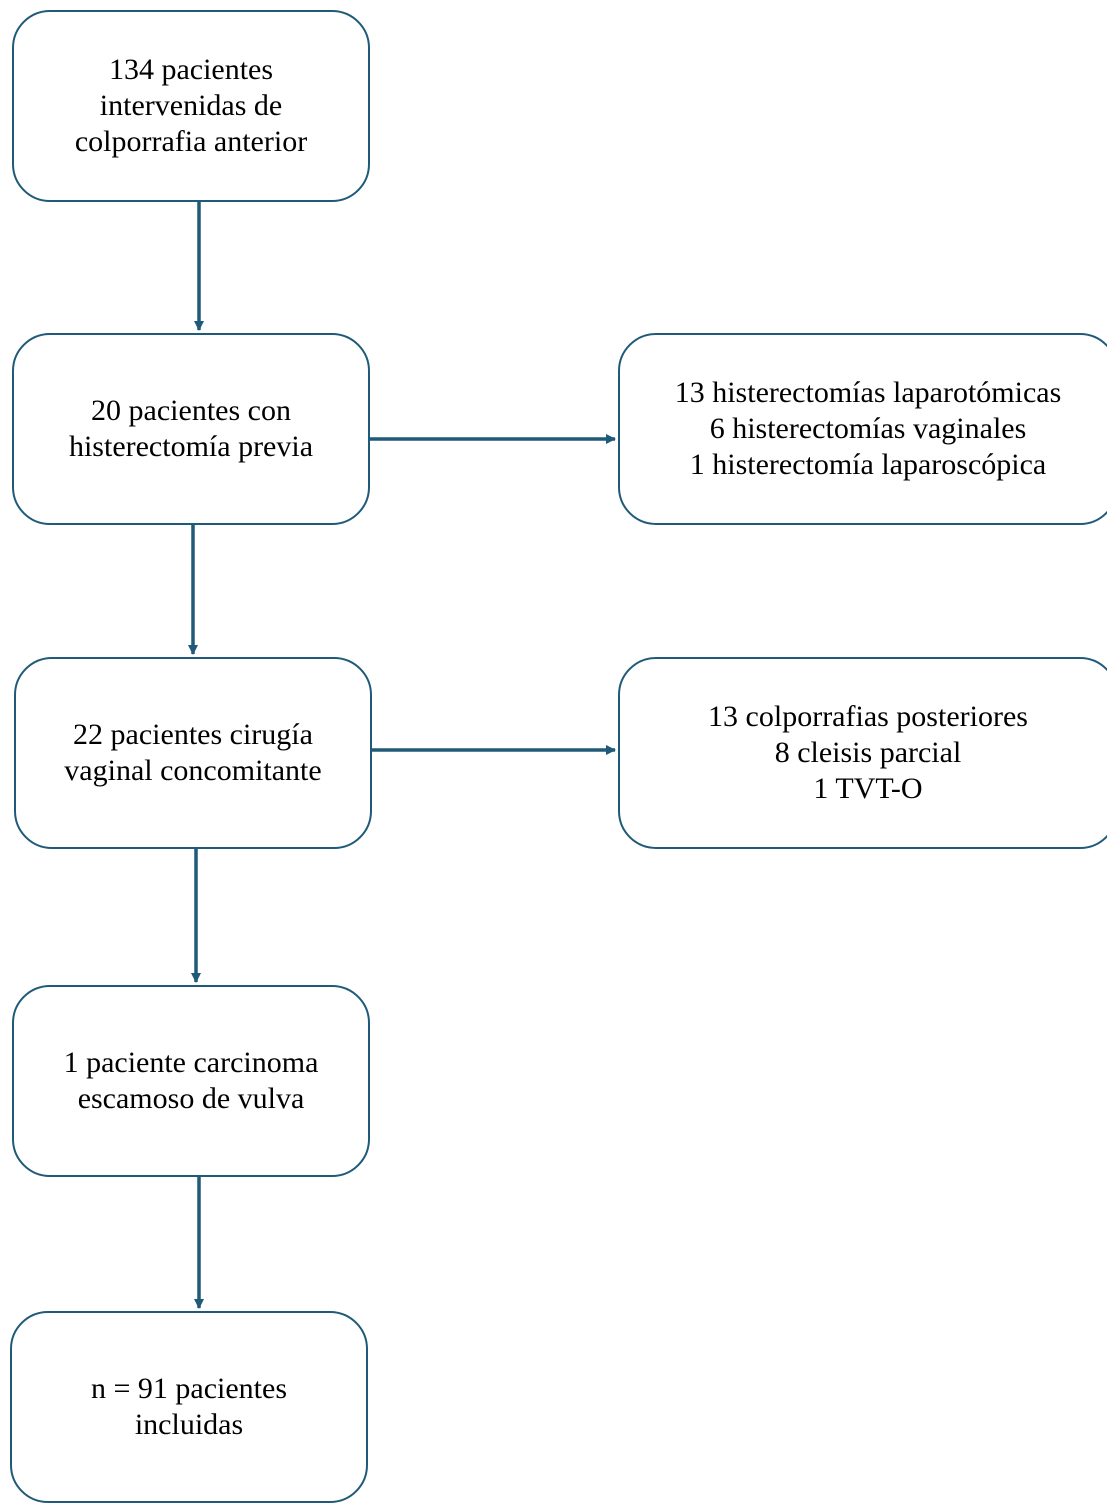 The height and width of the screenshot is (1503, 1107). Describe the element at coordinates (191, 69) in the screenshot. I see `start-node-line: 134 pacientes` at that location.